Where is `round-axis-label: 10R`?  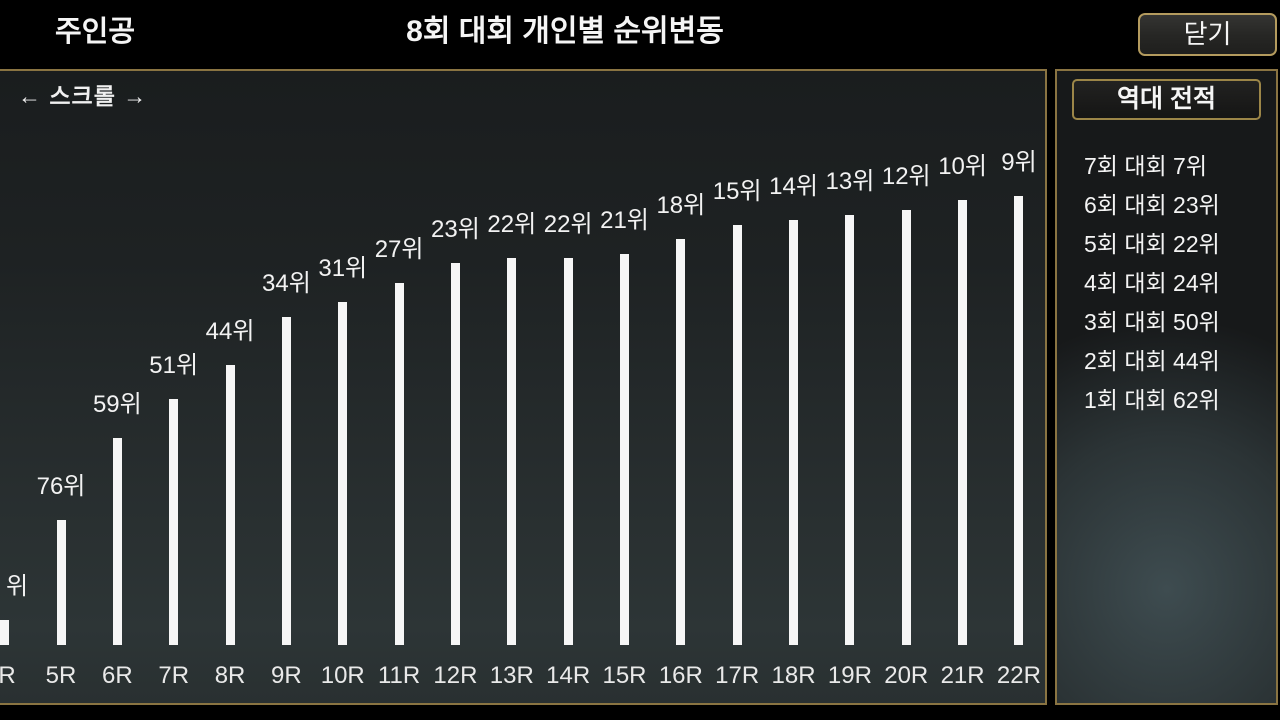 round-axis-label: 10R is located at coordinates (342, 675).